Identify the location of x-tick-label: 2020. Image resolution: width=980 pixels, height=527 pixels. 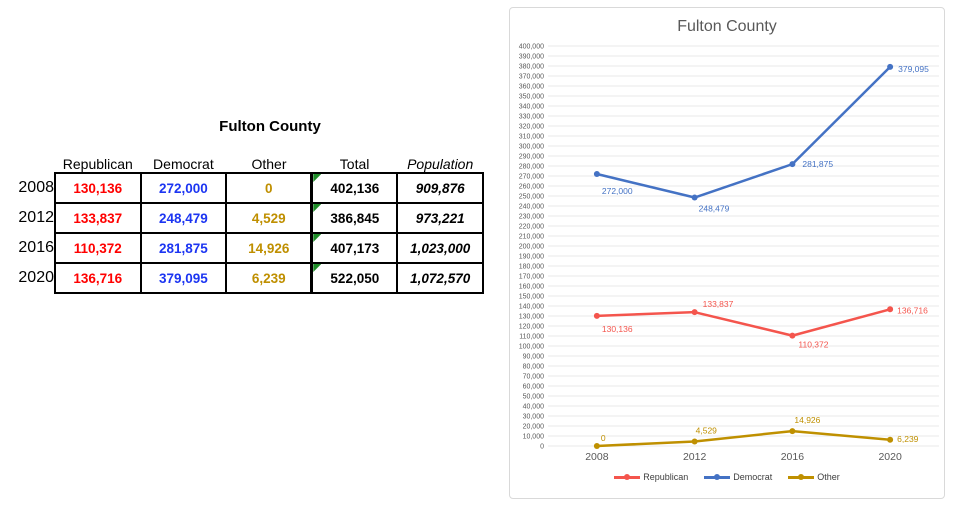
(890, 457).